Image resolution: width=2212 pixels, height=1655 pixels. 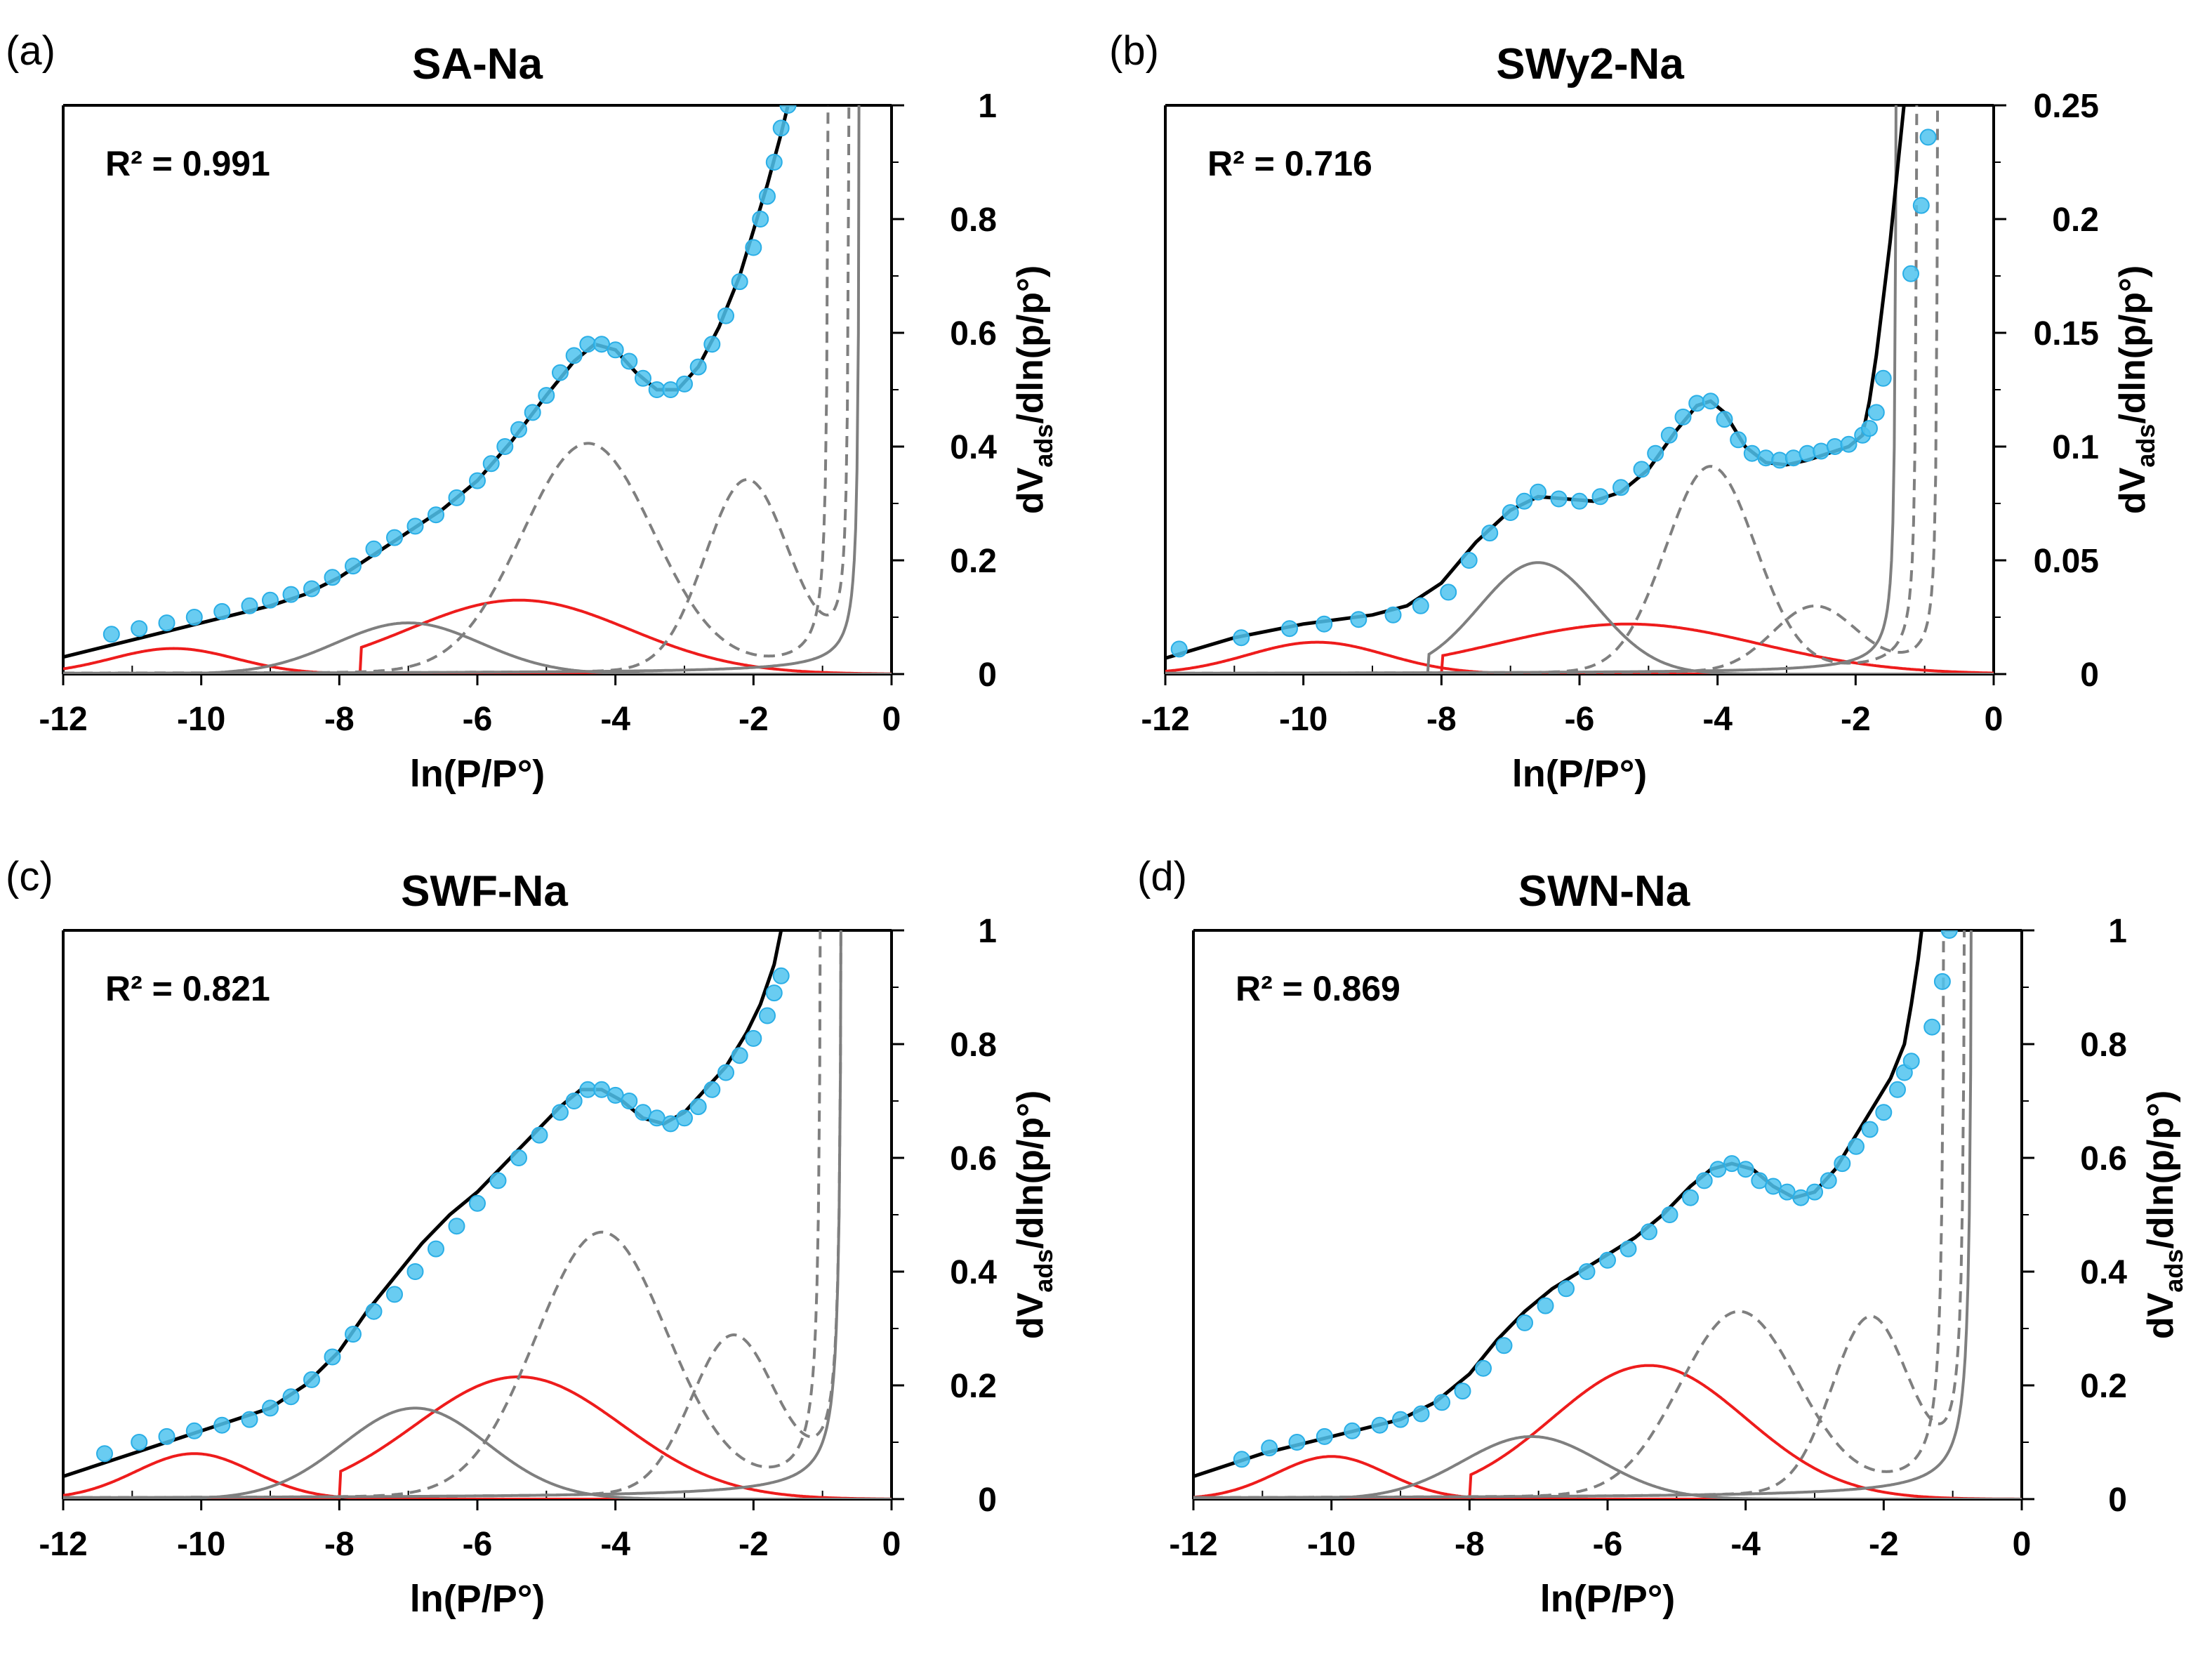 I want to click on y-axis-title: dVads/dln(p/p°), so click(x=1034, y=389).